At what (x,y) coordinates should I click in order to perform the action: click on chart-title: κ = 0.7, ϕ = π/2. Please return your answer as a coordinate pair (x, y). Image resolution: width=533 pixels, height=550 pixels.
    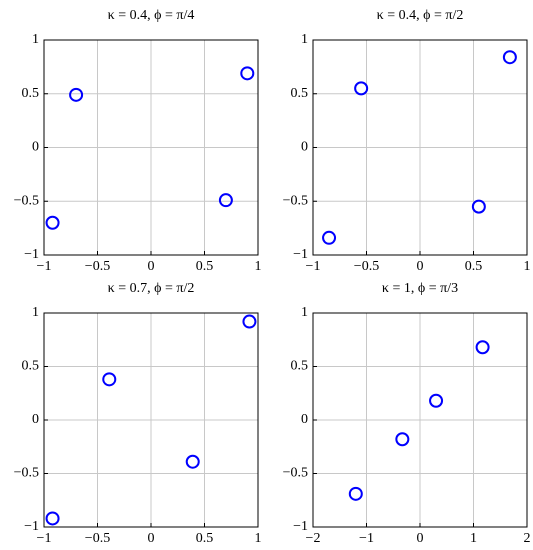
    Looking at the image, I should click on (151, 288).